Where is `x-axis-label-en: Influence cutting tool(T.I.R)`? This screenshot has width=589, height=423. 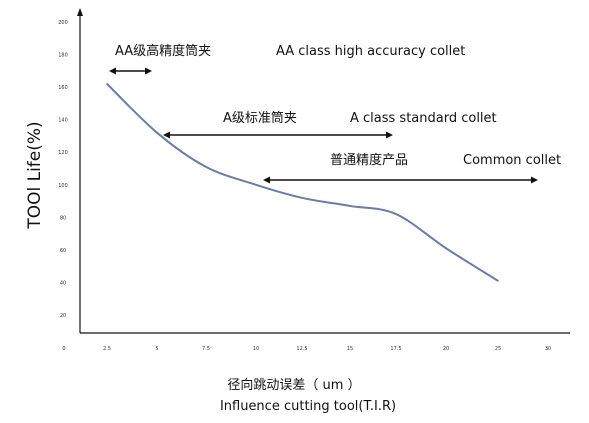
x-axis-label-en: Influence cutting tool(T.I.R) is located at coordinates (308, 406).